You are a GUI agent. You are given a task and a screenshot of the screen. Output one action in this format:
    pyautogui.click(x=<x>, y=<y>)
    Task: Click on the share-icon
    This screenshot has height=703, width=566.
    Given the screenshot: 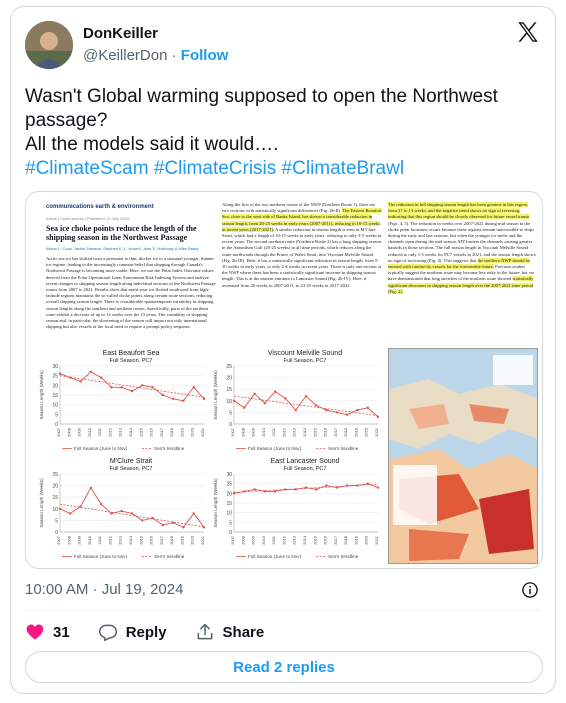 What is the action you would take?
    pyautogui.click(x=204, y=631)
    